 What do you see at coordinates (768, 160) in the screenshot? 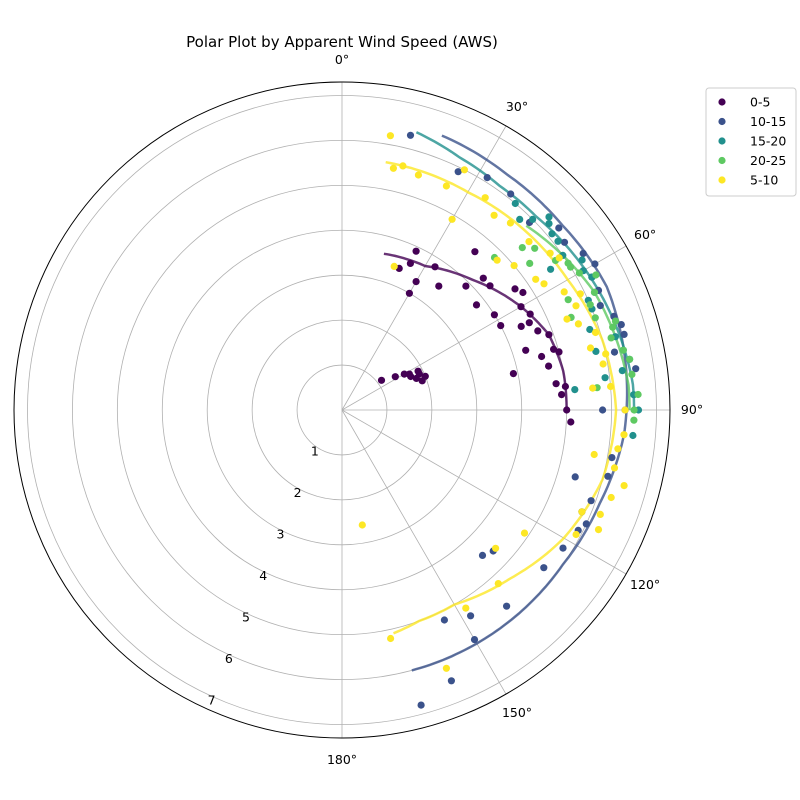
I see `legend-label: 20-25` at bounding box center [768, 160].